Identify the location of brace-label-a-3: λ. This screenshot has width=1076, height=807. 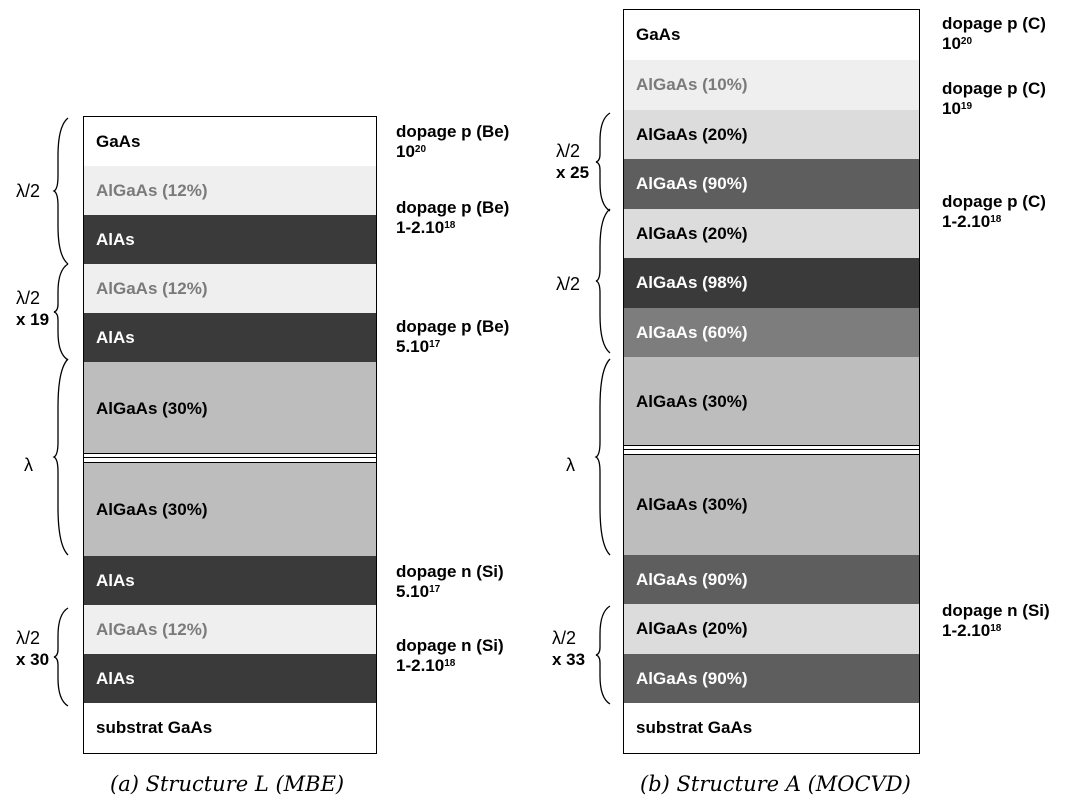
(570, 465).